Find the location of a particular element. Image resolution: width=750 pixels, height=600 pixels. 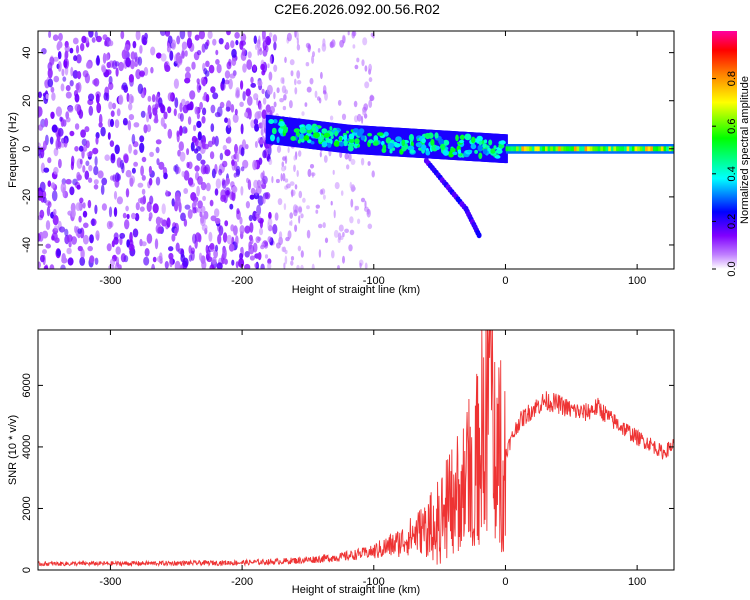

snr-y-axis-label: SNR (10 * v/v) is located at coordinates (13, 450).